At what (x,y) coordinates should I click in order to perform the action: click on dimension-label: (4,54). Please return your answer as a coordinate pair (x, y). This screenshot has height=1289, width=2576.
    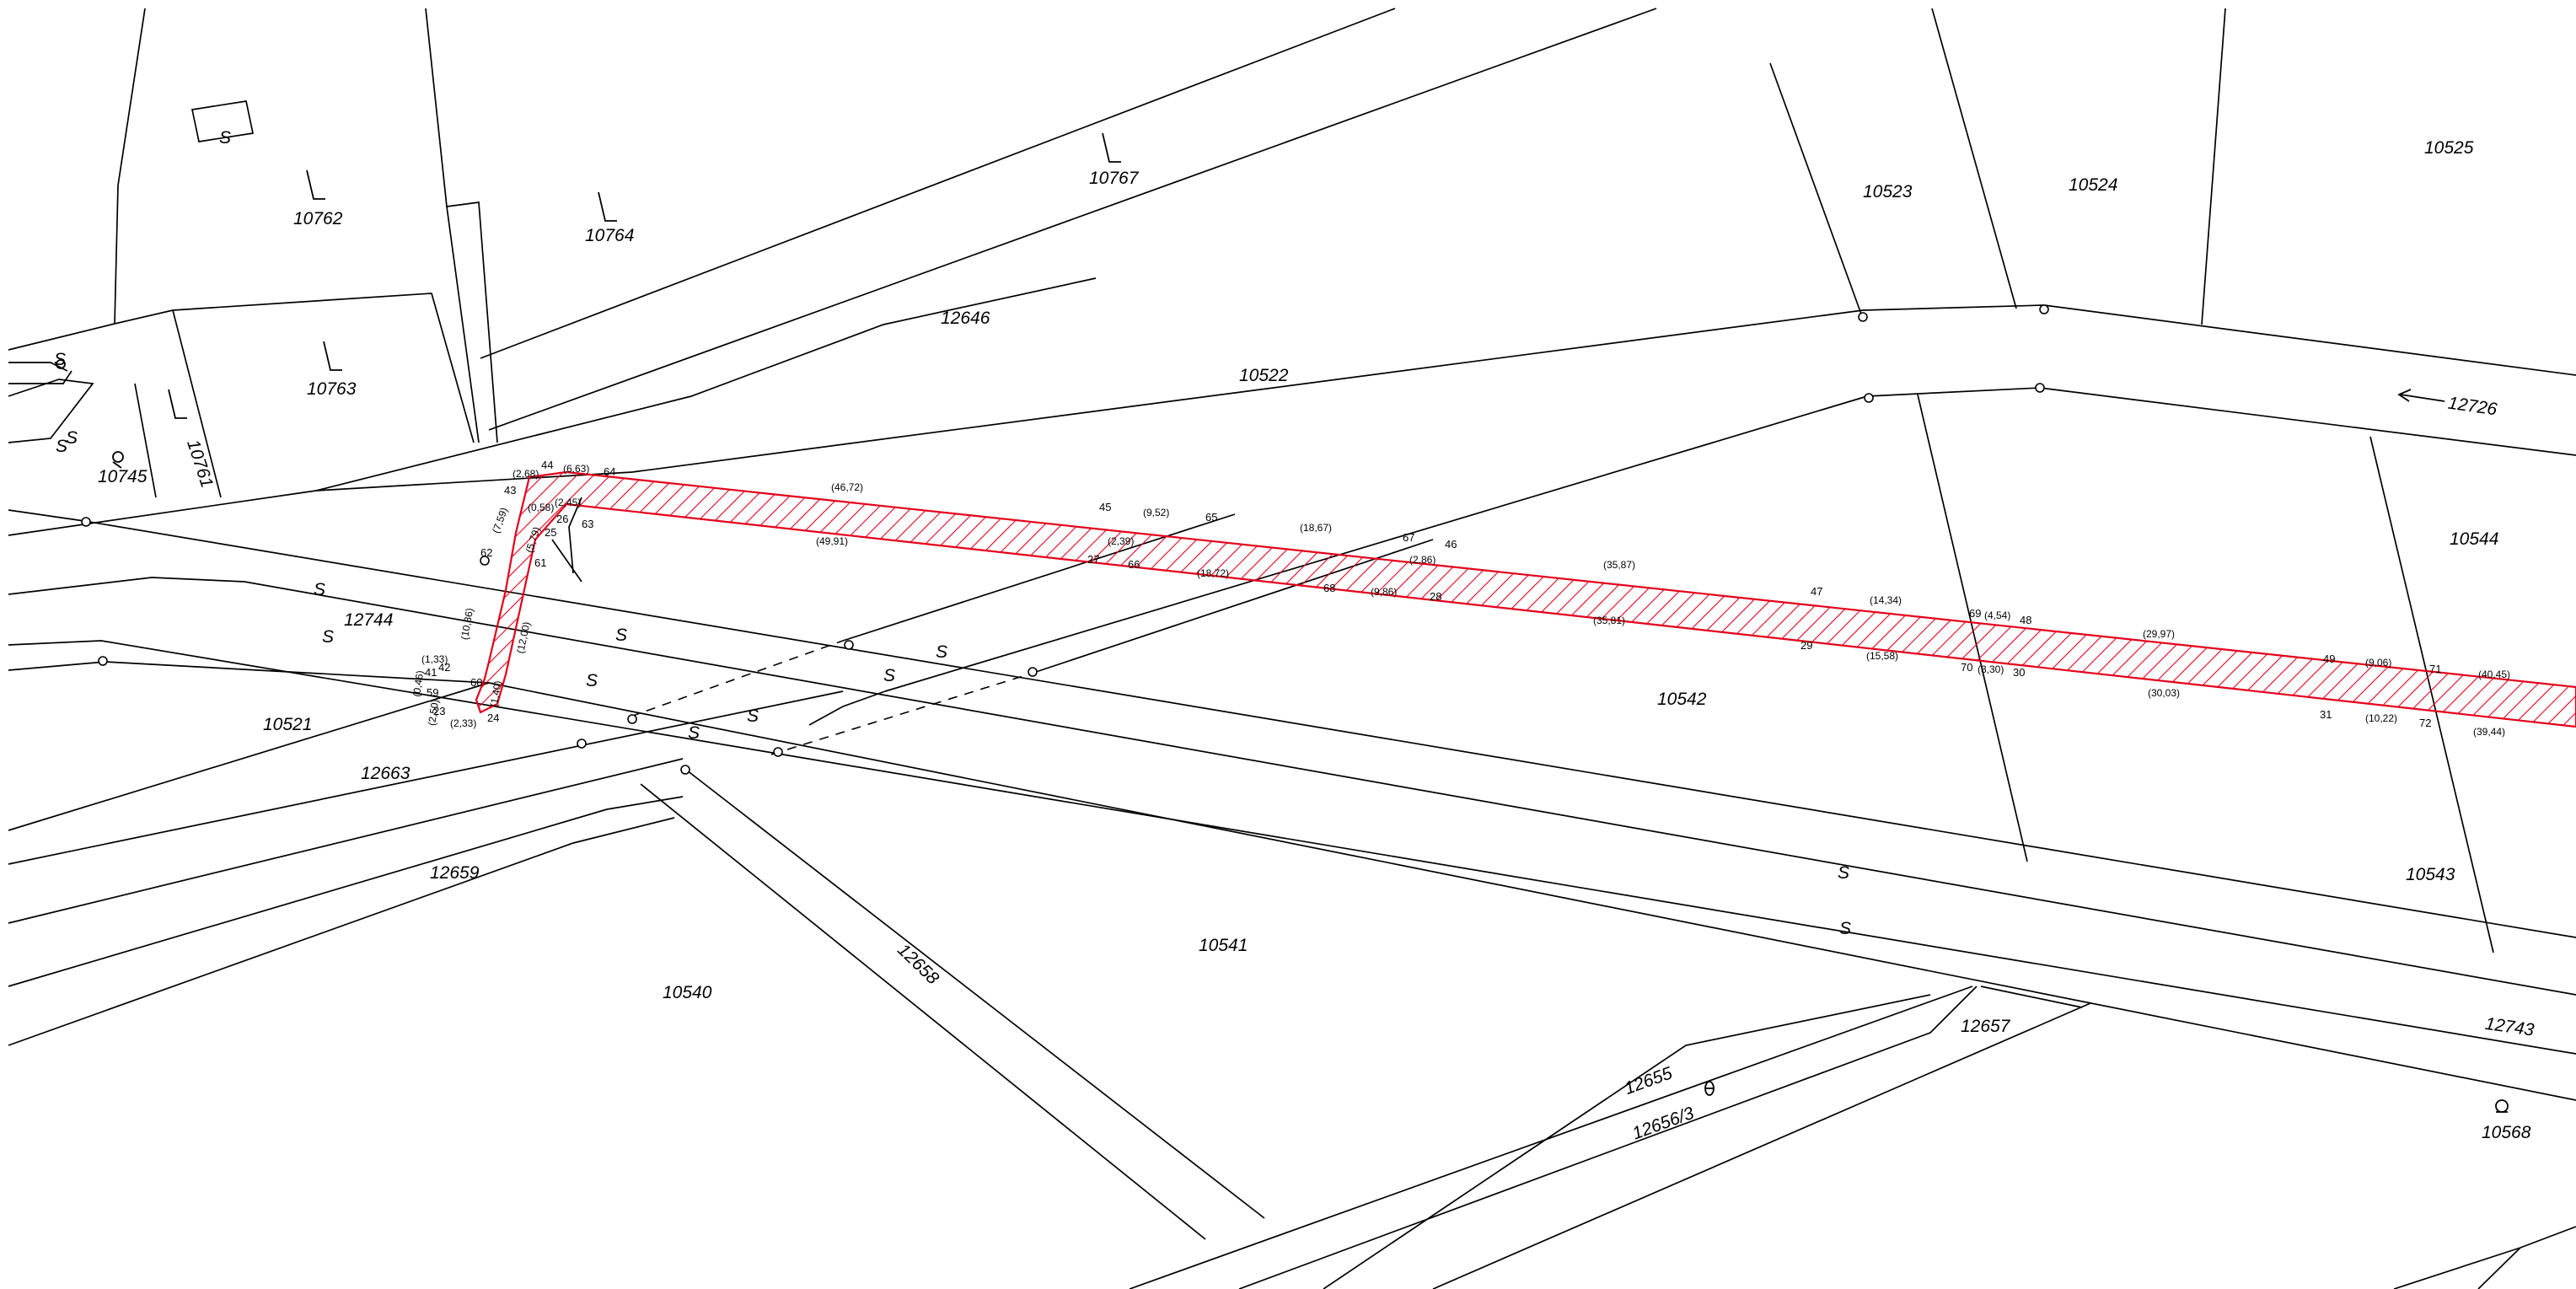
    Looking at the image, I should click on (1997, 615).